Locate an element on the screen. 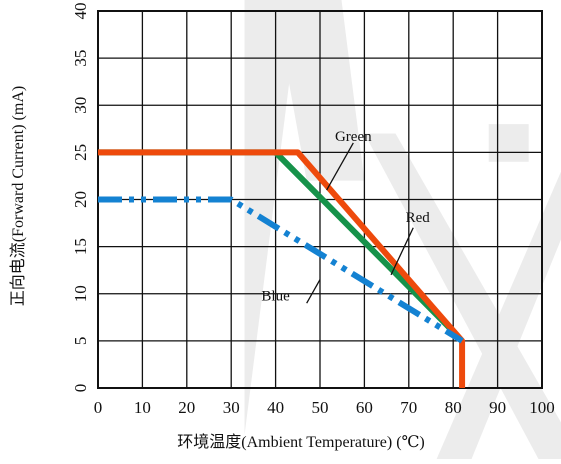 The width and height of the screenshot is (561, 464). y-tick-label: 20 is located at coordinates (80, 199).